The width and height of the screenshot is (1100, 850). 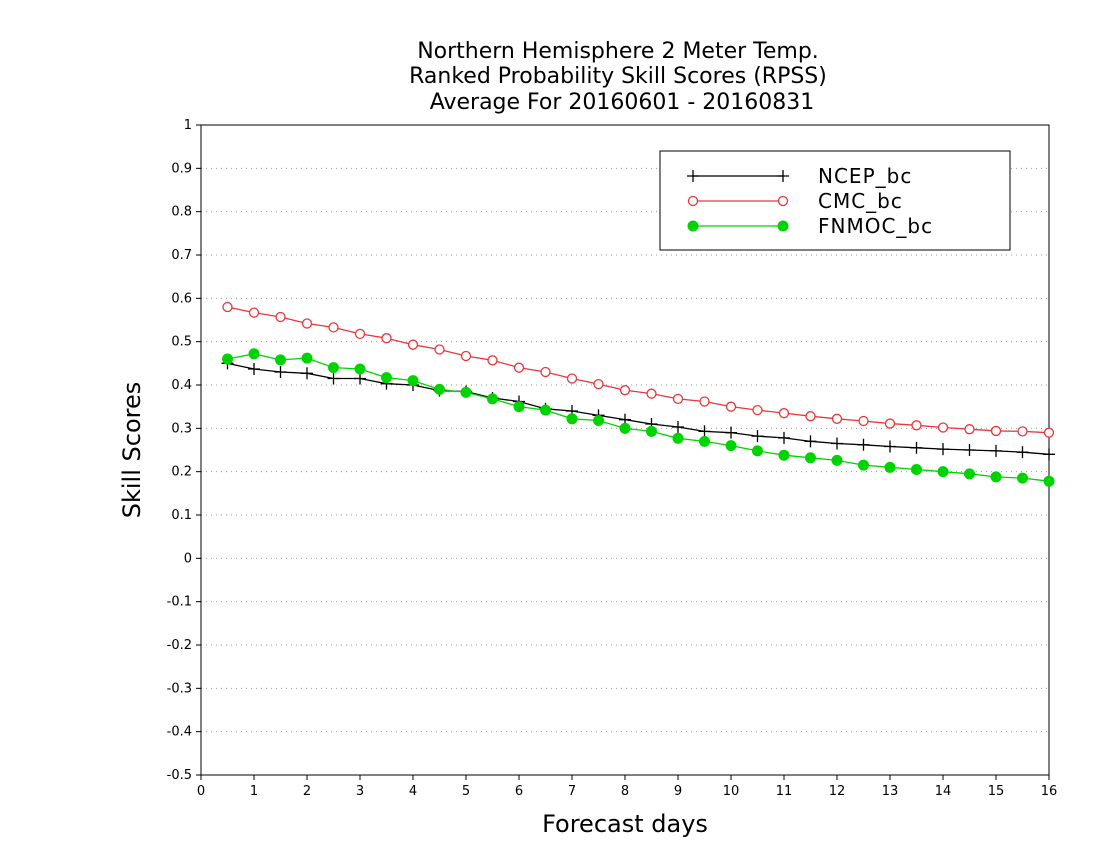 What do you see at coordinates (625, 824) in the screenshot?
I see `x-axis-title: Forecast days` at bounding box center [625, 824].